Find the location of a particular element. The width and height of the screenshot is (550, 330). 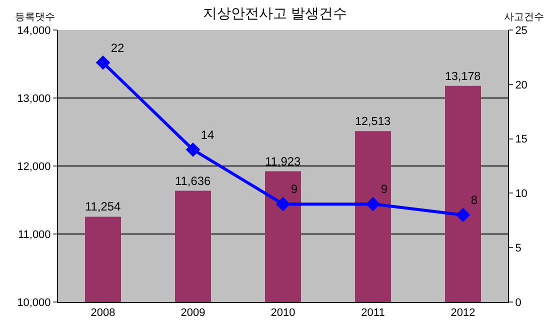

y-tick-label: 14,000 is located at coordinates (34, 30).